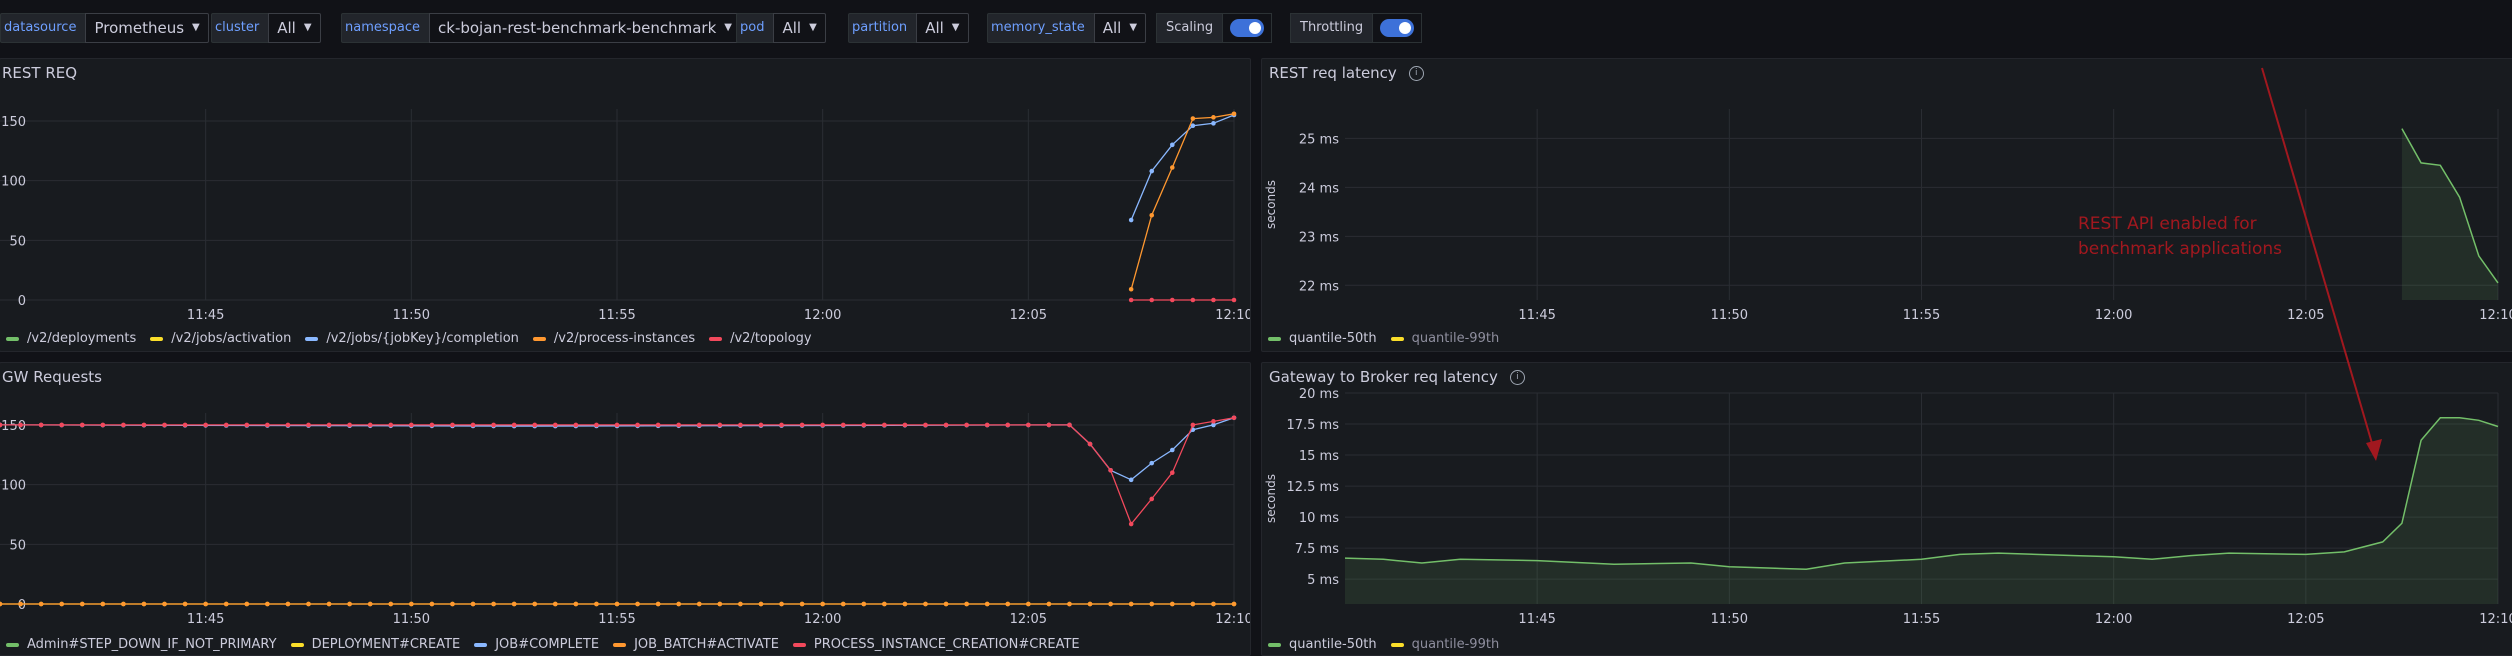  What do you see at coordinates (942, 28) in the screenshot?
I see `partition-select: All ▼` at bounding box center [942, 28].